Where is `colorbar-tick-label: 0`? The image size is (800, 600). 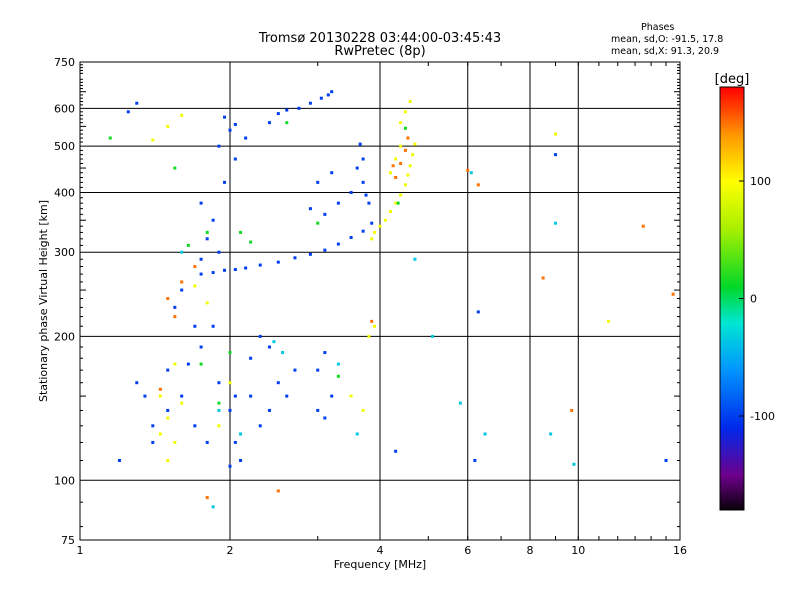
colorbar-tick-label: 0 is located at coordinates (753, 299).